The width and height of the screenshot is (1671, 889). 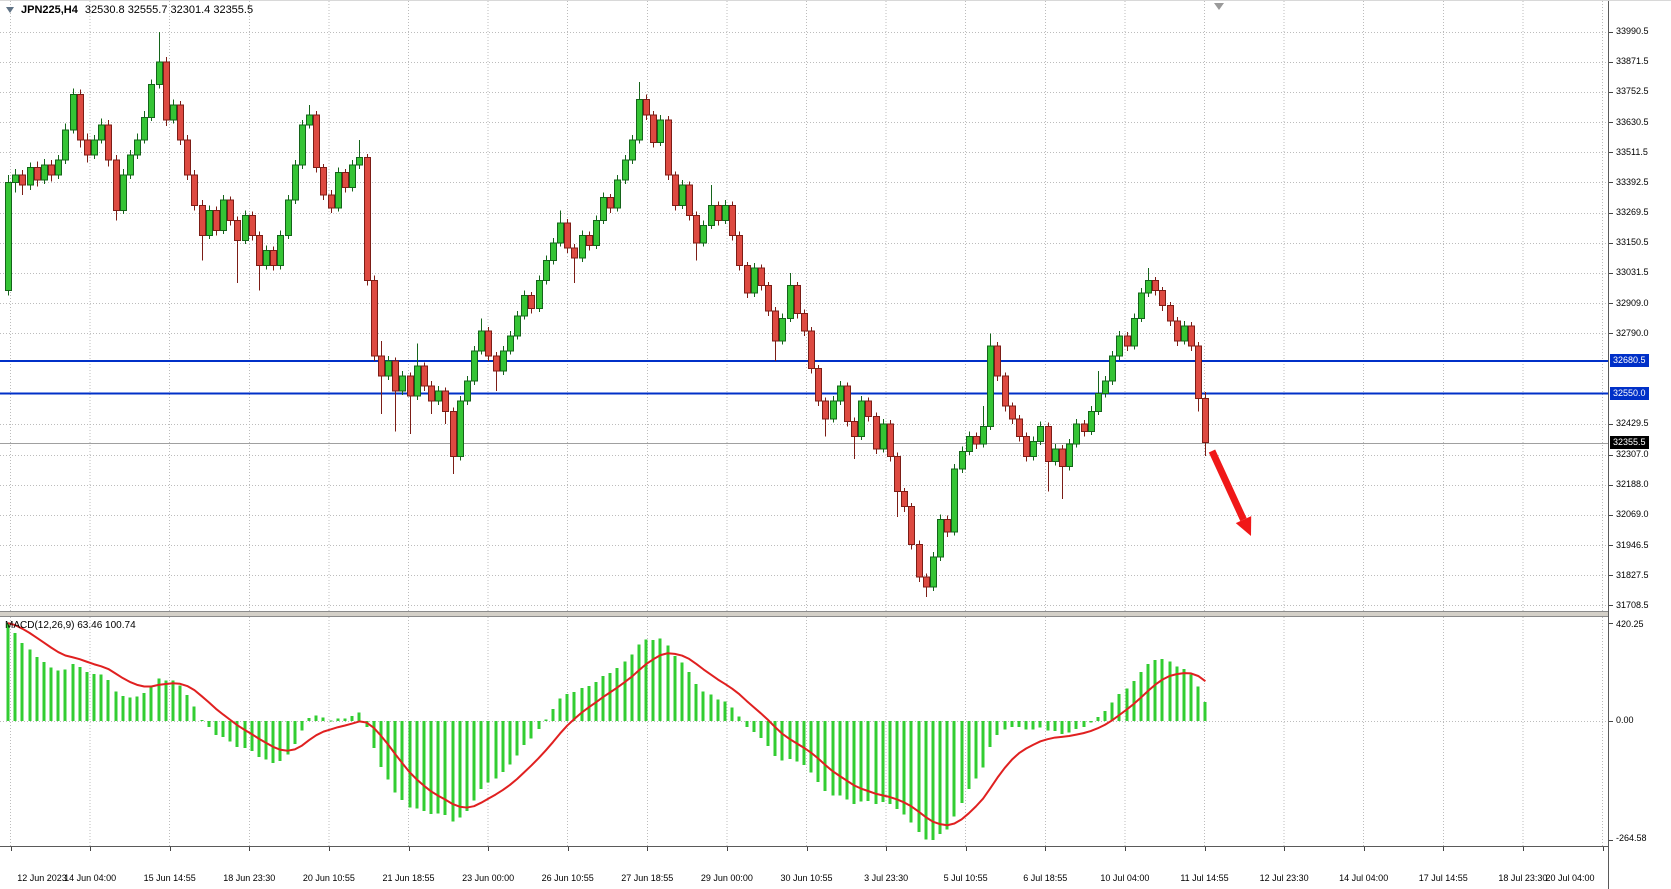 I want to click on price-tick-label: 33031.5, so click(x=1632, y=272).